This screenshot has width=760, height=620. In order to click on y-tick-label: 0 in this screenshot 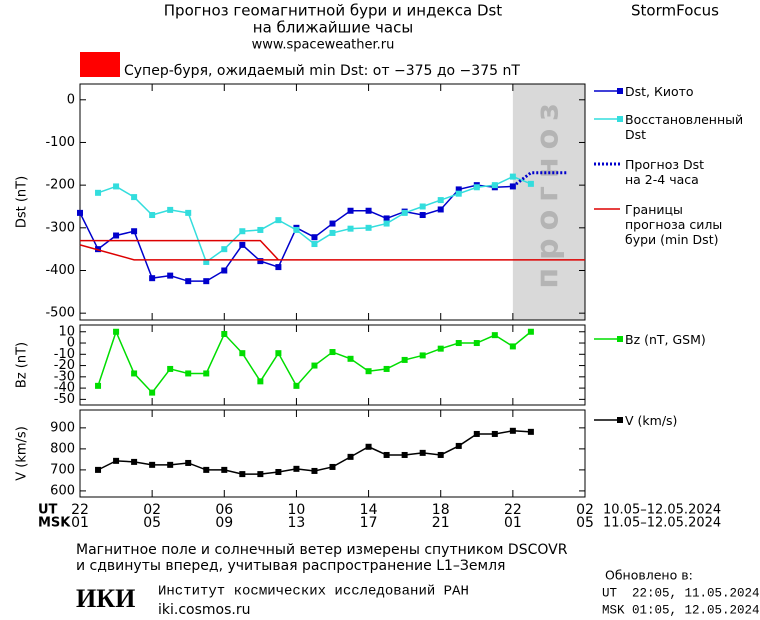, I will do `click(71, 343)`.